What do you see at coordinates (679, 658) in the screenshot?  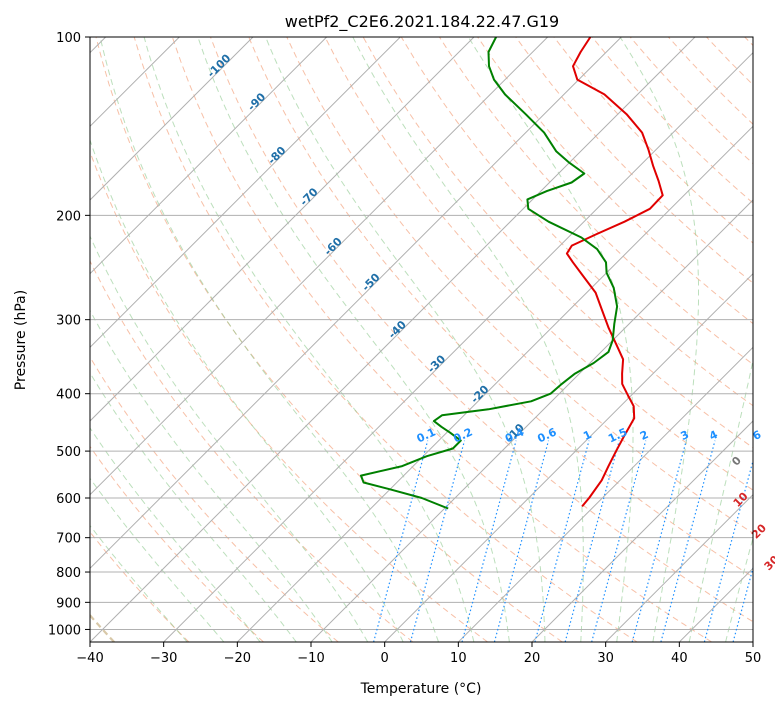 I see `x-tick-label: 40` at bounding box center [679, 658].